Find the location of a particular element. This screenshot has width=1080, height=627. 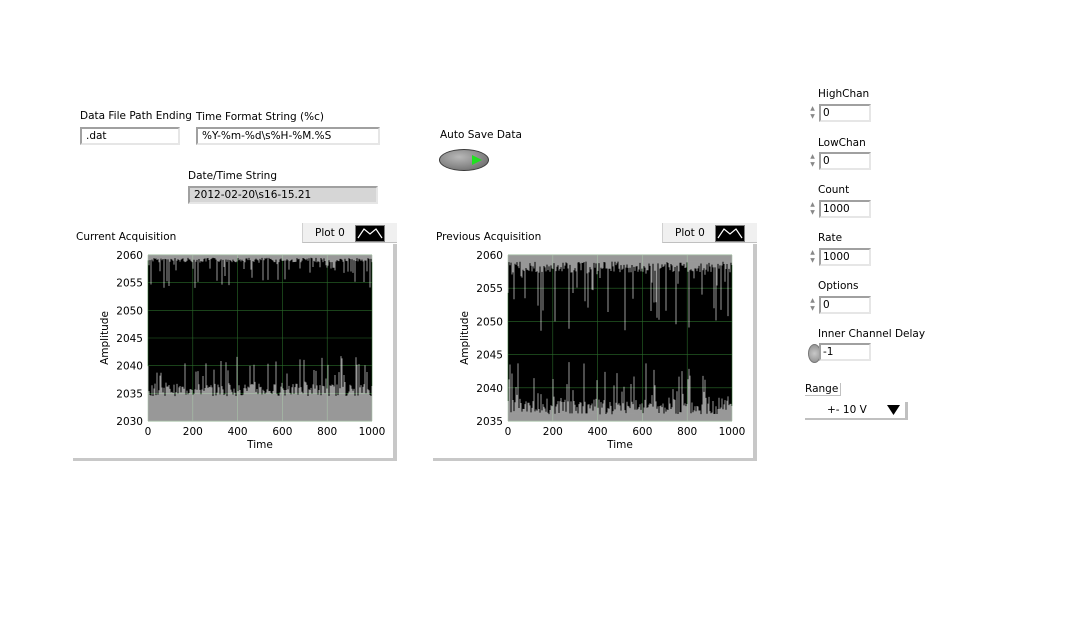

count-label: Count is located at coordinates (834, 190).